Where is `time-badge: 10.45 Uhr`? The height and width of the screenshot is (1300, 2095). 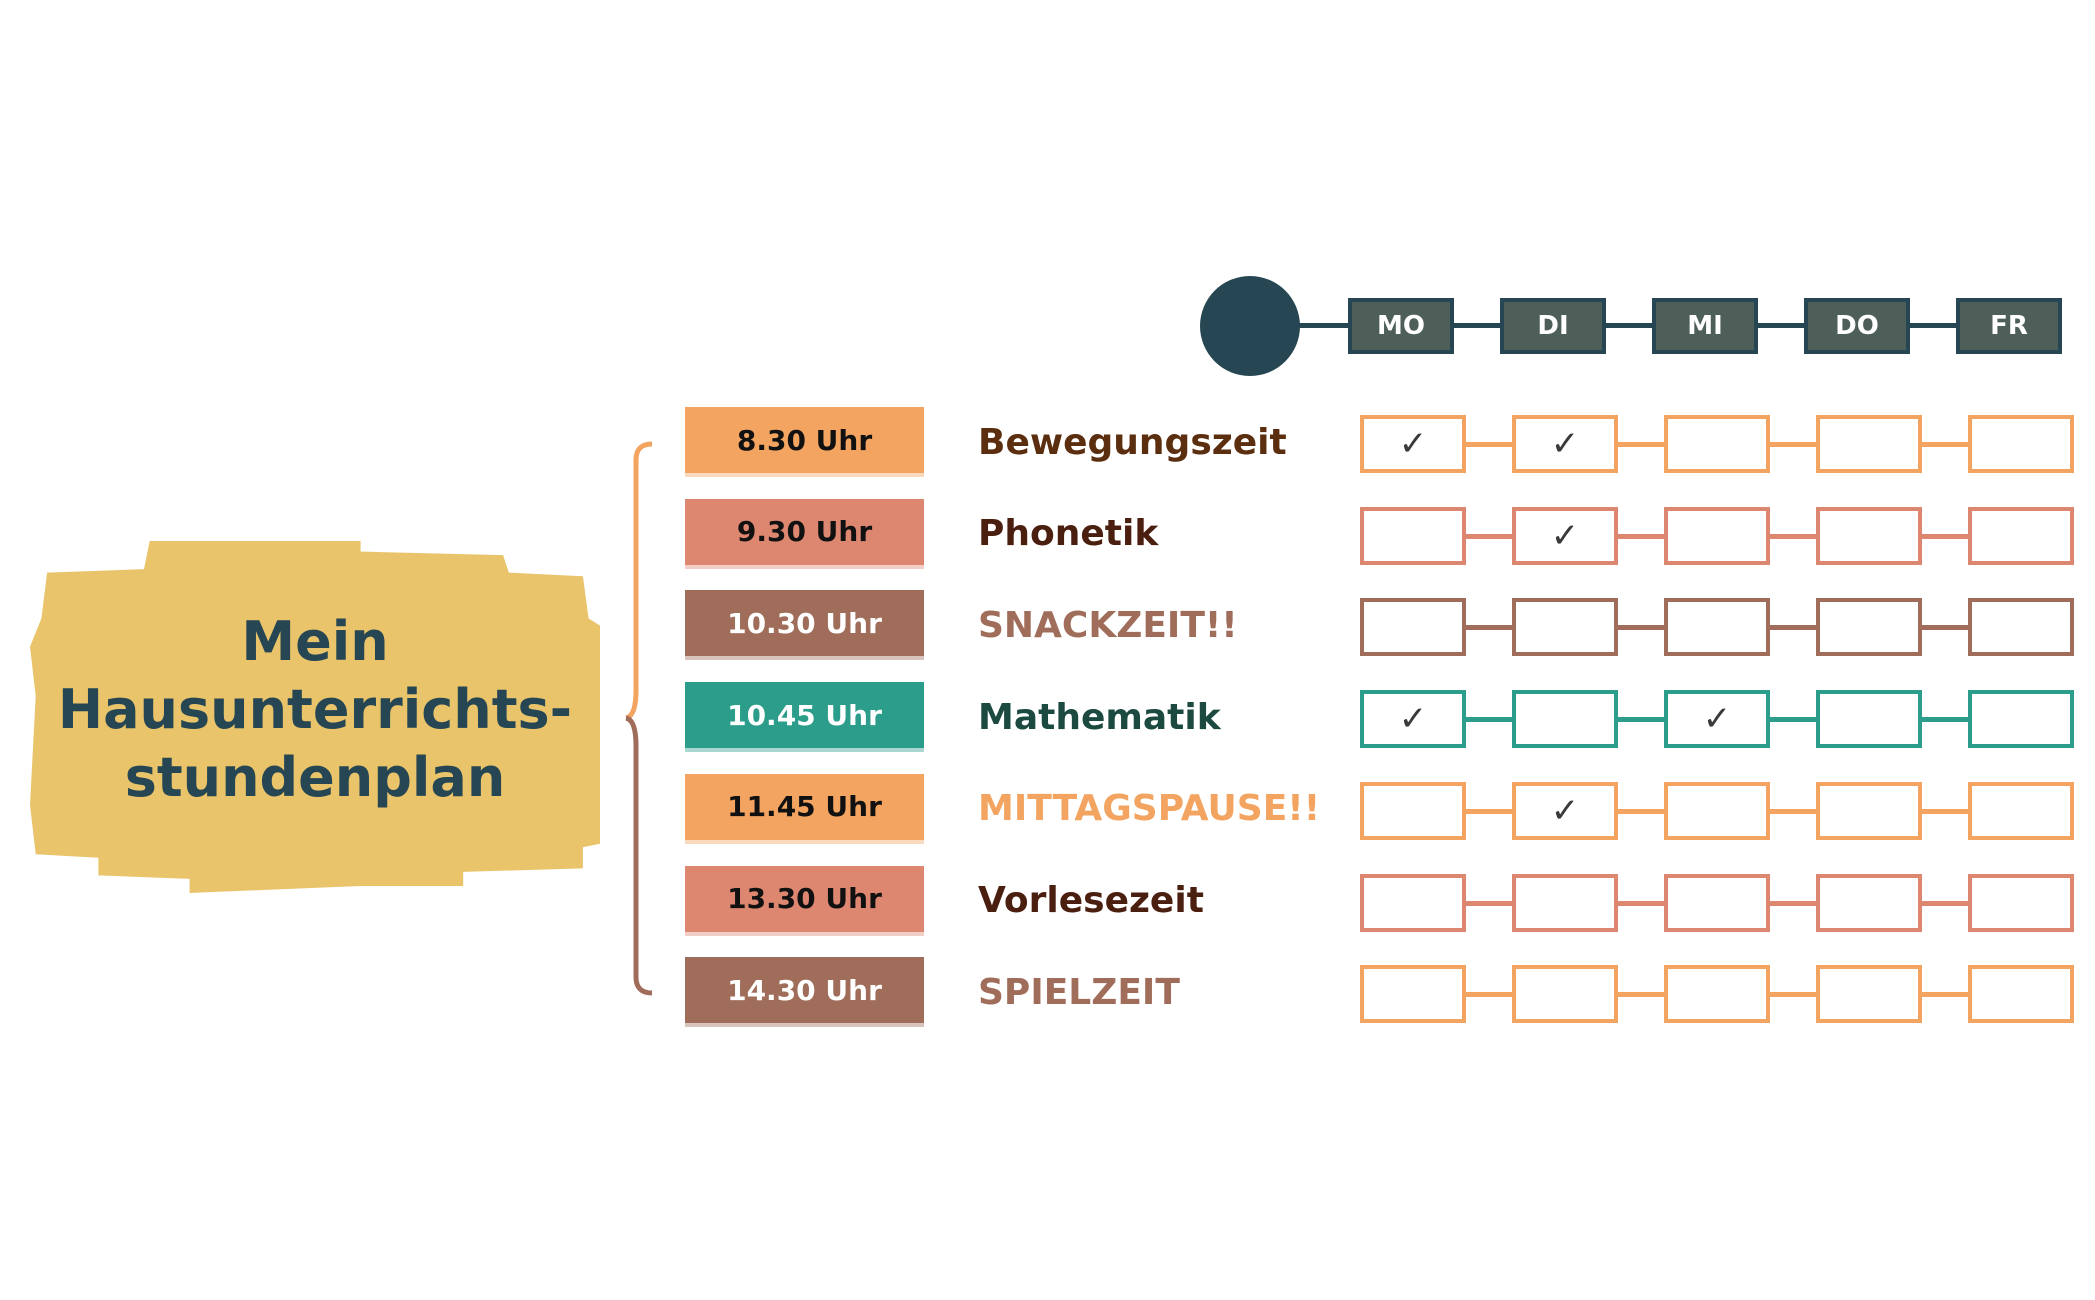
time-badge: 10.45 Uhr is located at coordinates (804, 717).